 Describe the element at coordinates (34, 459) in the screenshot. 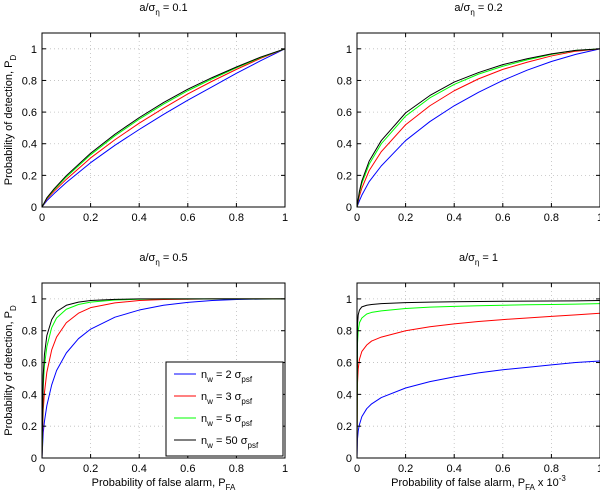

I see `panel-bottom-left-ytick-label-0: 0` at that location.